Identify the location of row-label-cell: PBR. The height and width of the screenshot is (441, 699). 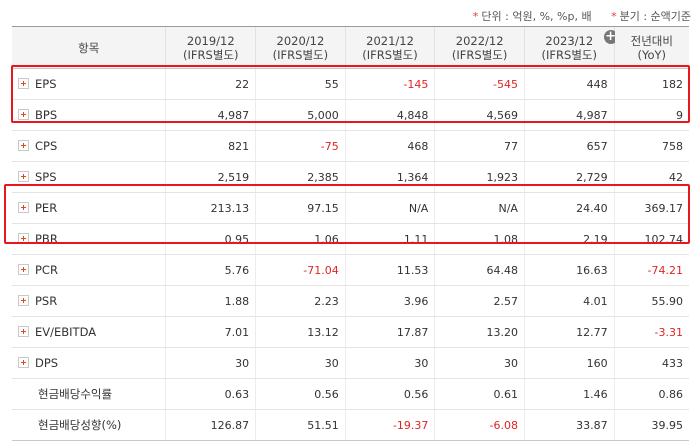
(89, 239).